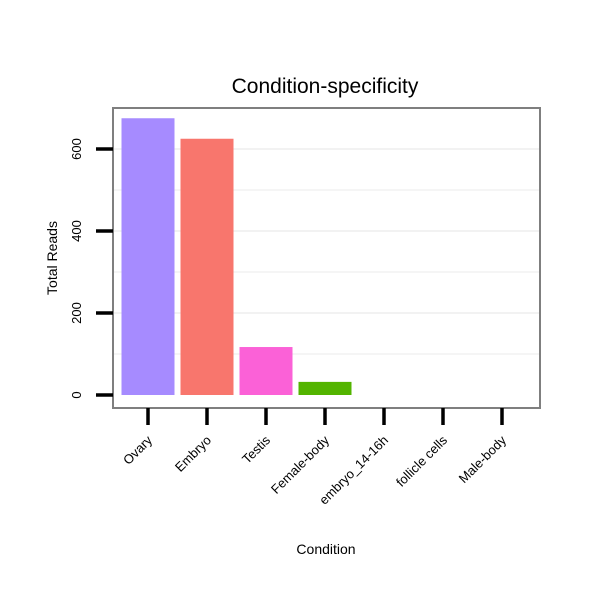 This screenshot has height=600, width=600. What do you see at coordinates (325, 86) in the screenshot?
I see `chart-title: Condition-specificity` at bounding box center [325, 86].